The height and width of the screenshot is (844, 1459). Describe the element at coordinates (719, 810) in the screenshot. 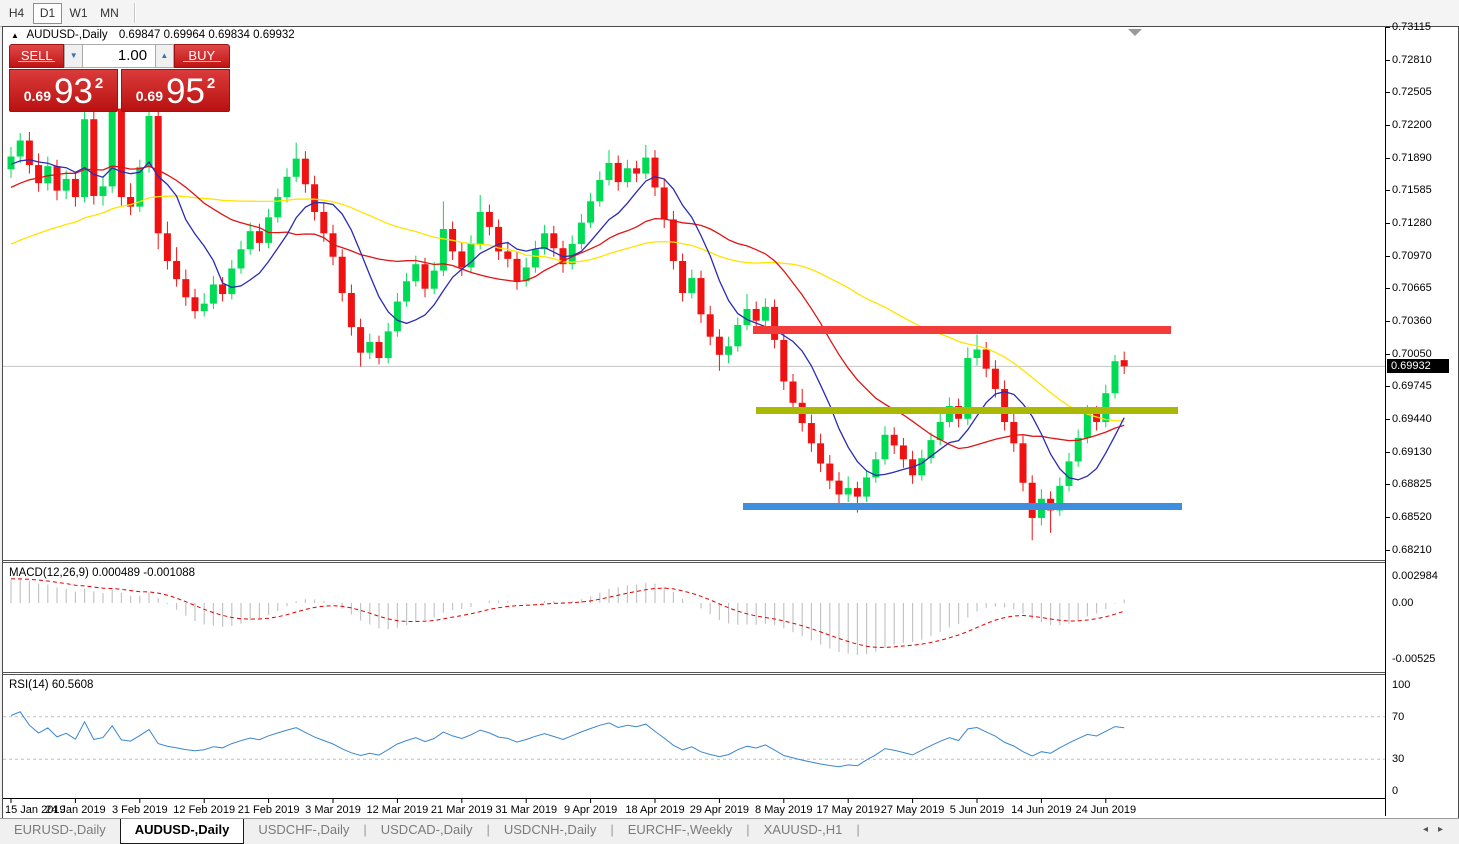

I see `date-tick-label: 29 Apr 2019` at that location.